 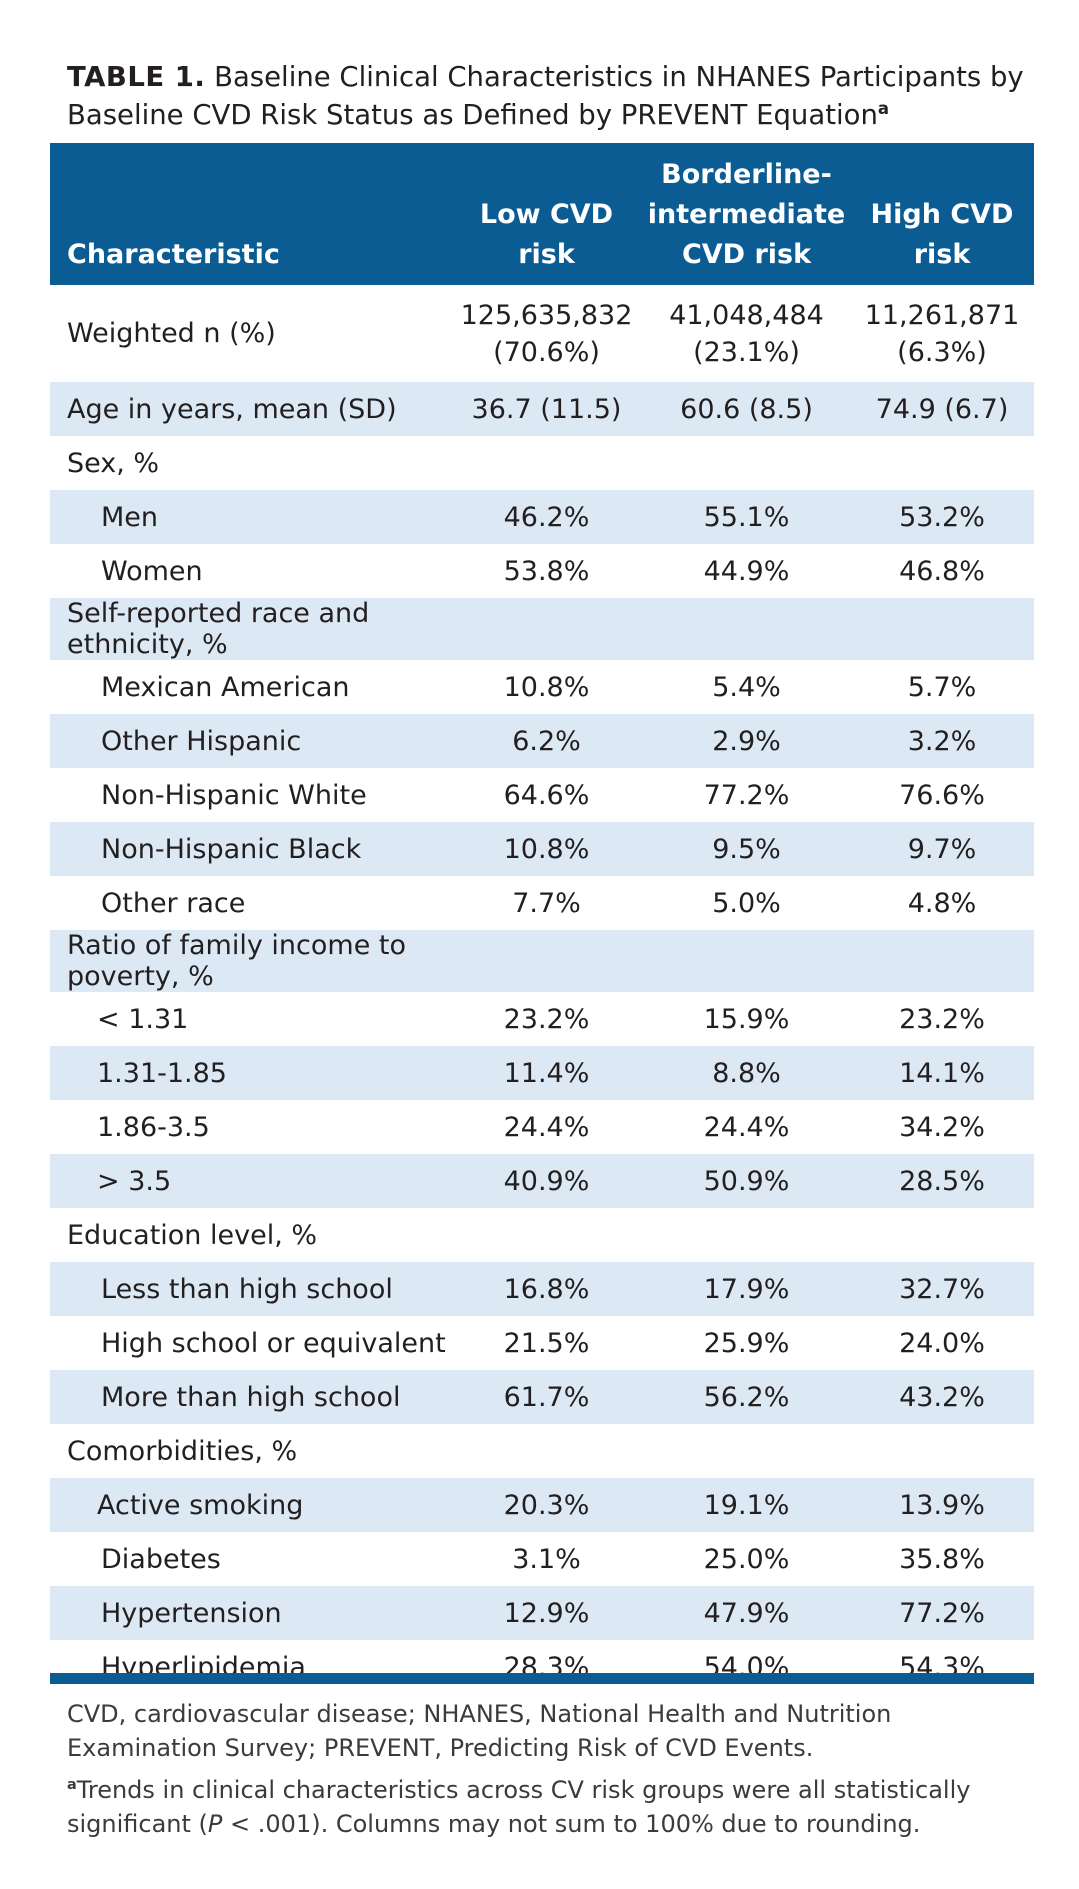 I want to click on table-row: Hypertension 12.9% 47.9% 77.2%, so click(x=542, y=1613).